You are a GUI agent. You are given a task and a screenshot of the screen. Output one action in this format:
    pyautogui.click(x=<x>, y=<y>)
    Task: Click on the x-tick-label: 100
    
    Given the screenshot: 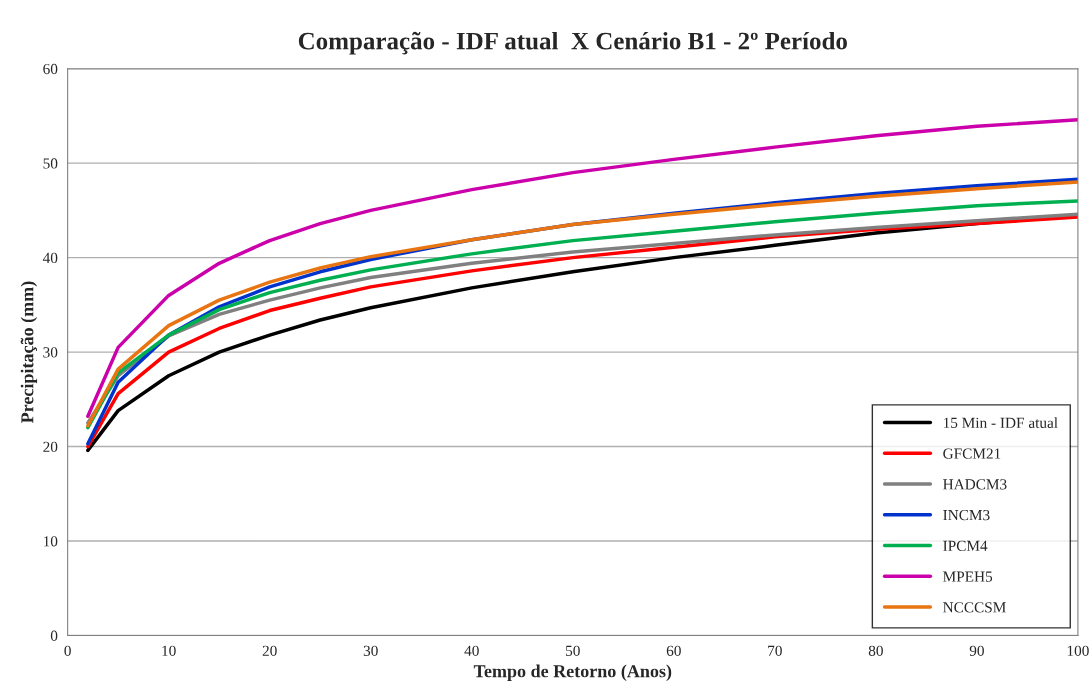 What is the action you would take?
    pyautogui.click(x=1078, y=650)
    